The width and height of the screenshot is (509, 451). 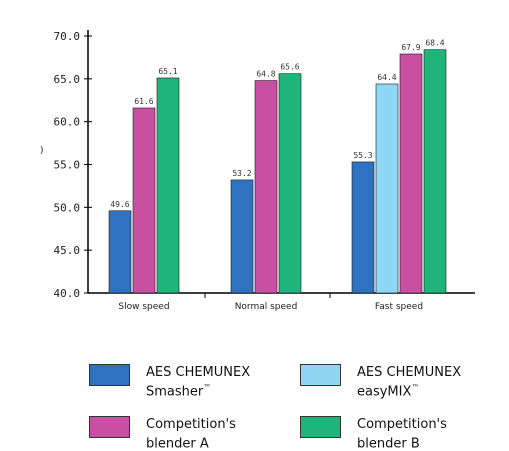 I want to click on bar-value-label: 55.3, so click(x=362, y=155).